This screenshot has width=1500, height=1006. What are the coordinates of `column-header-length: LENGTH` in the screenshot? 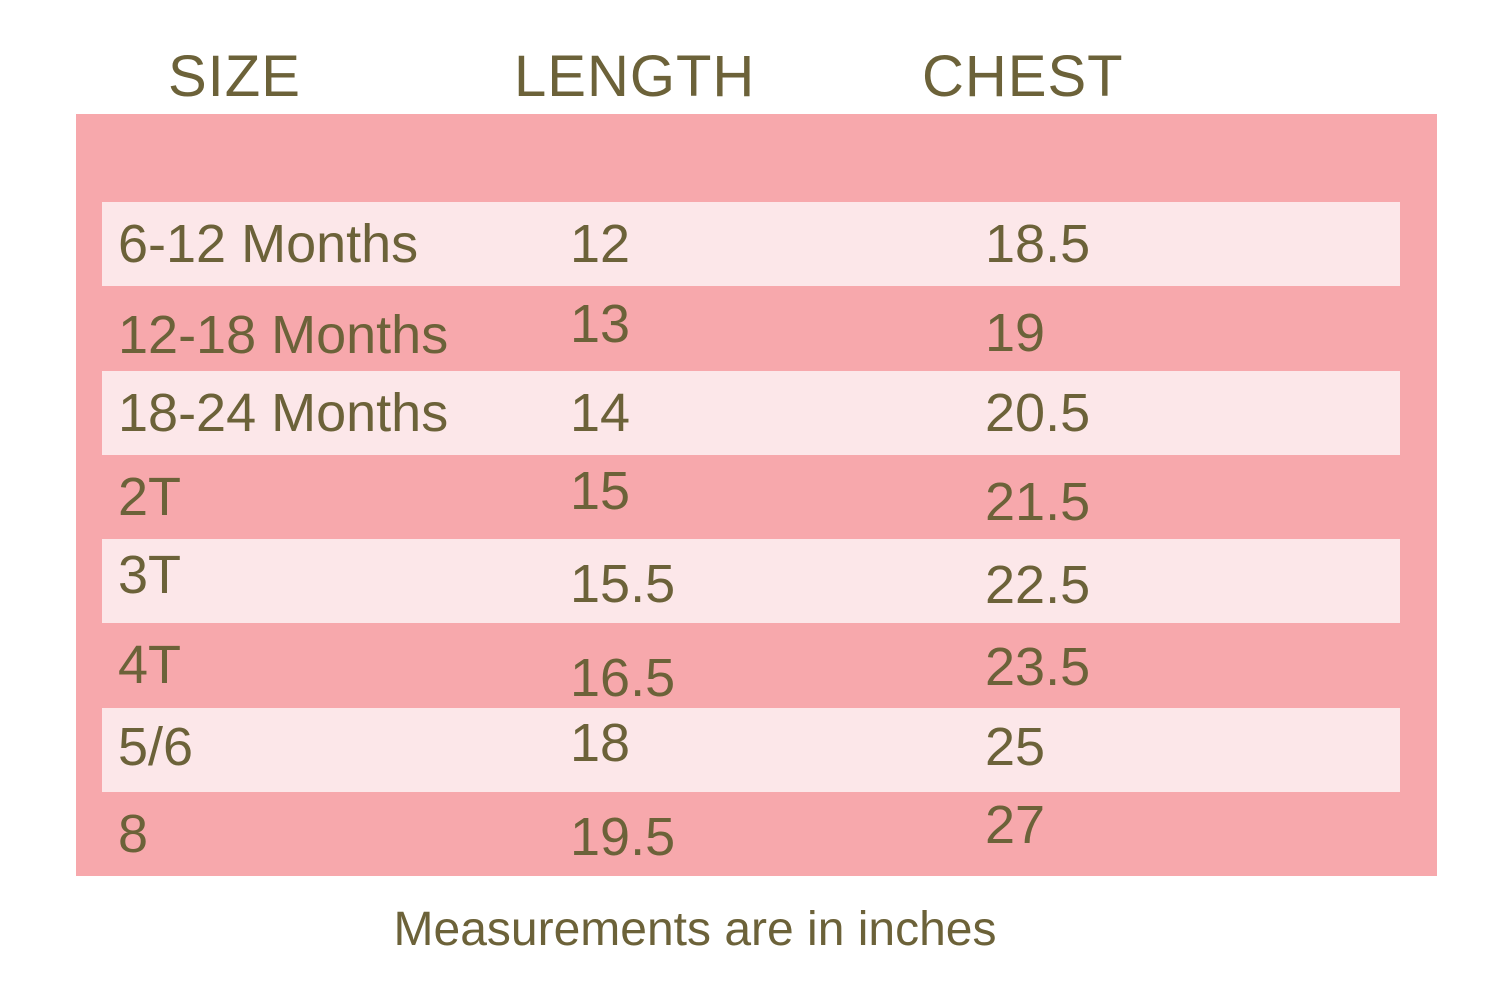 It's located at (635, 76).